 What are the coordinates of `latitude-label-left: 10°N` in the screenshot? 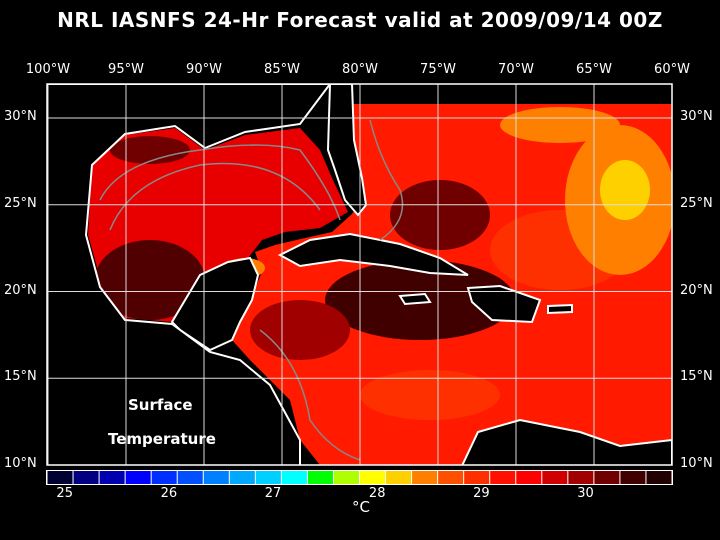 It's located at (20, 463).